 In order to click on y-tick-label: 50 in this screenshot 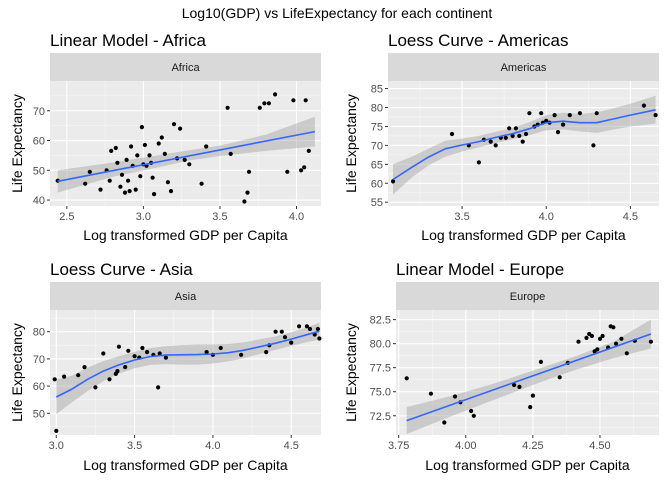, I will do `click(39, 414)`.